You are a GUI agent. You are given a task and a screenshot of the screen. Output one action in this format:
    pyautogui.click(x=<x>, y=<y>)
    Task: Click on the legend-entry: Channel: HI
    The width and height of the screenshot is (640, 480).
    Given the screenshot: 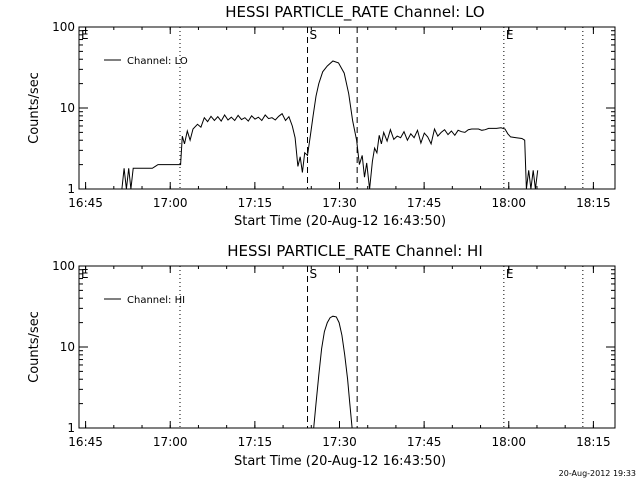 What is the action you would take?
    pyautogui.click(x=156, y=300)
    